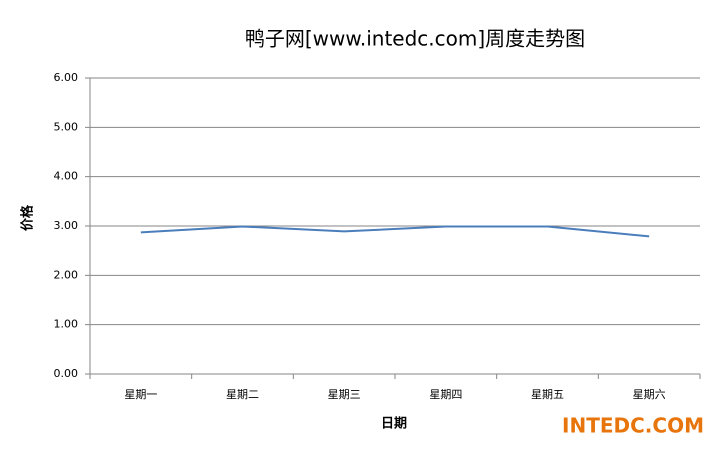 The width and height of the screenshot is (728, 449). Describe the element at coordinates (242, 394) in the screenshot. I see `x-tick-label: 星期二` at that location.